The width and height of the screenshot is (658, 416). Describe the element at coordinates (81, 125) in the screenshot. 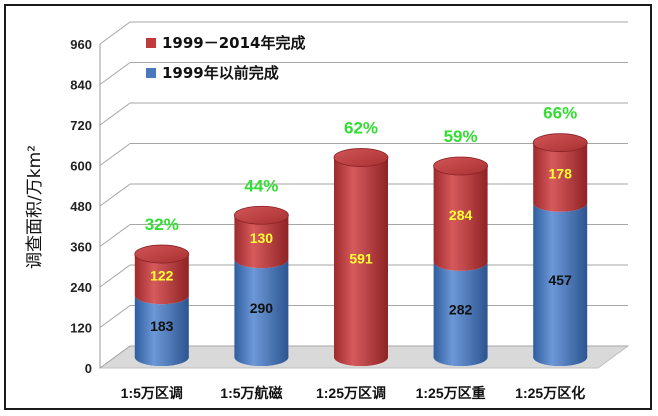

I see `y-tick-label: 720` at that location.